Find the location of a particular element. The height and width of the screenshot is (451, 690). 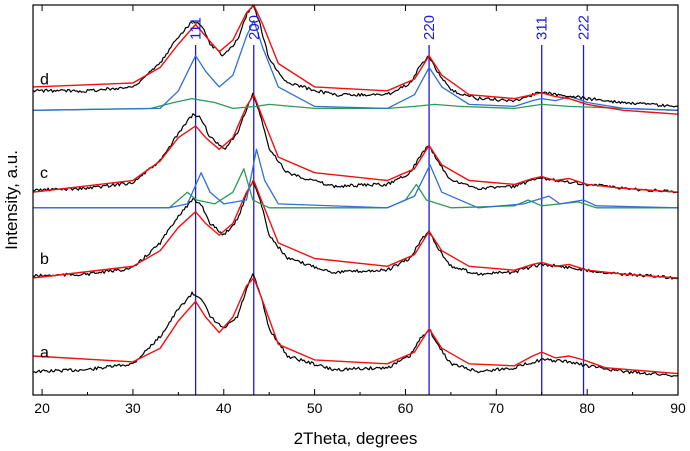

peak-label-200: 200 is located at coordinates (254, 27).